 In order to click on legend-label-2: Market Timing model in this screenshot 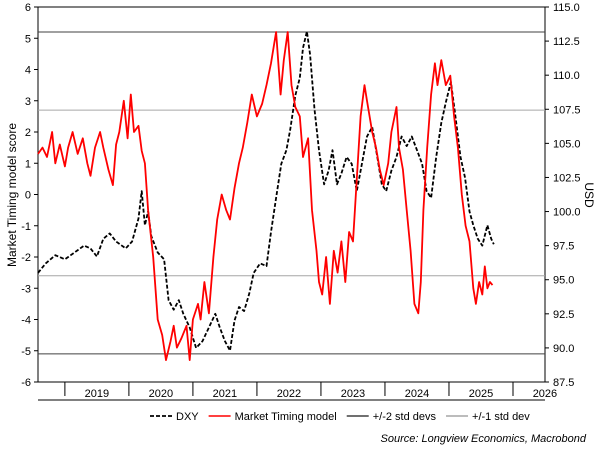, I will do `click(286, 417)`.